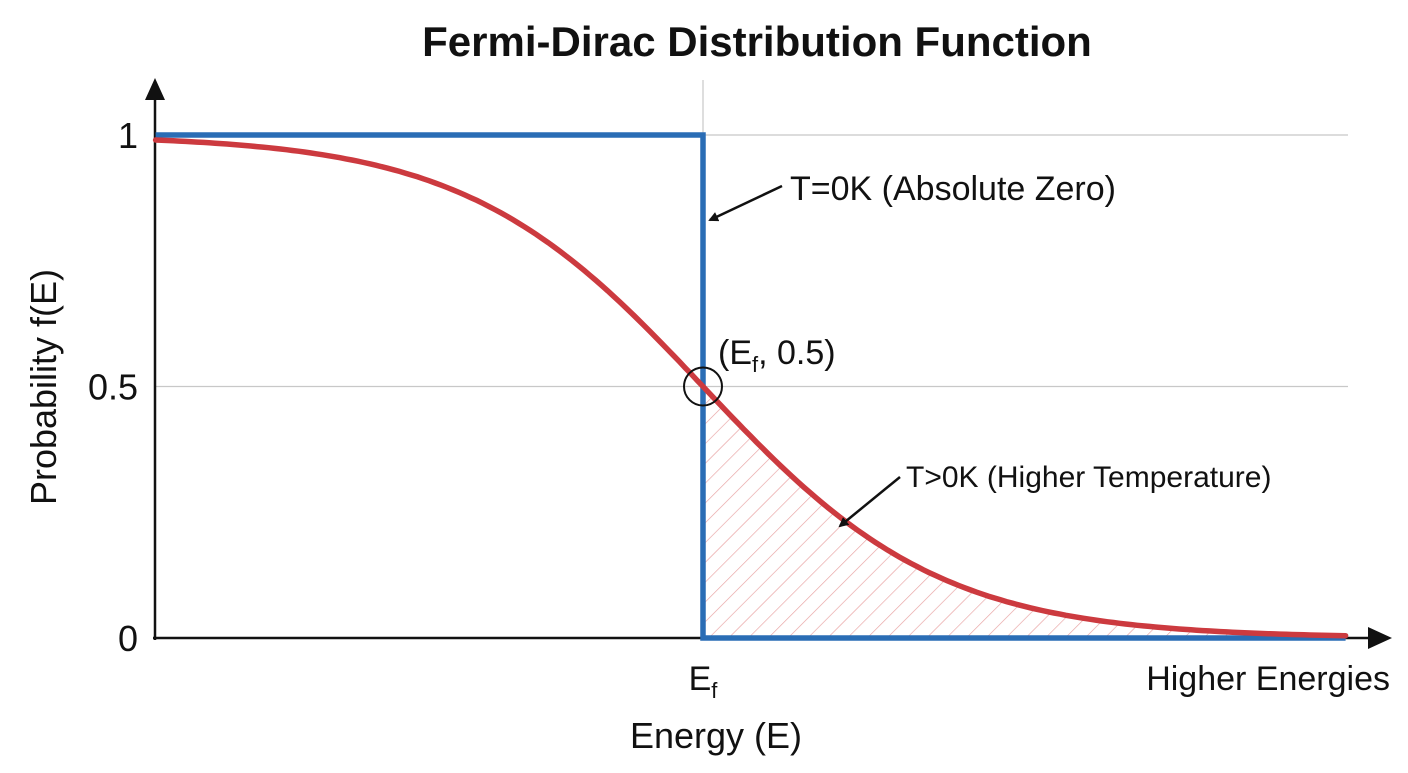  Describe the element at coordinates (1268, 679) in the screenshot. I see `x-end-label: Higher Energies` at that location.